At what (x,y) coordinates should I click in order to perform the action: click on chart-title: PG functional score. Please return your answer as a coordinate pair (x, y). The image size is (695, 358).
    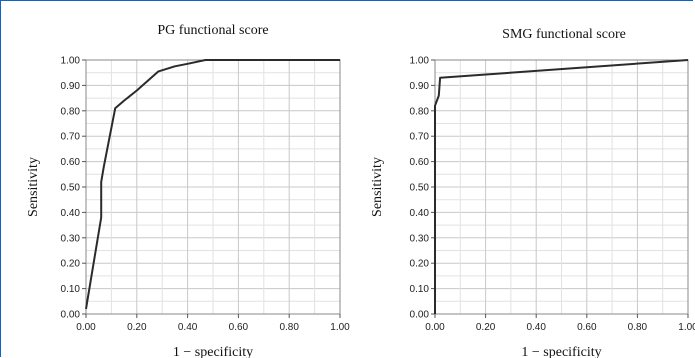
    Looking at the image, I should click on (212, 30).